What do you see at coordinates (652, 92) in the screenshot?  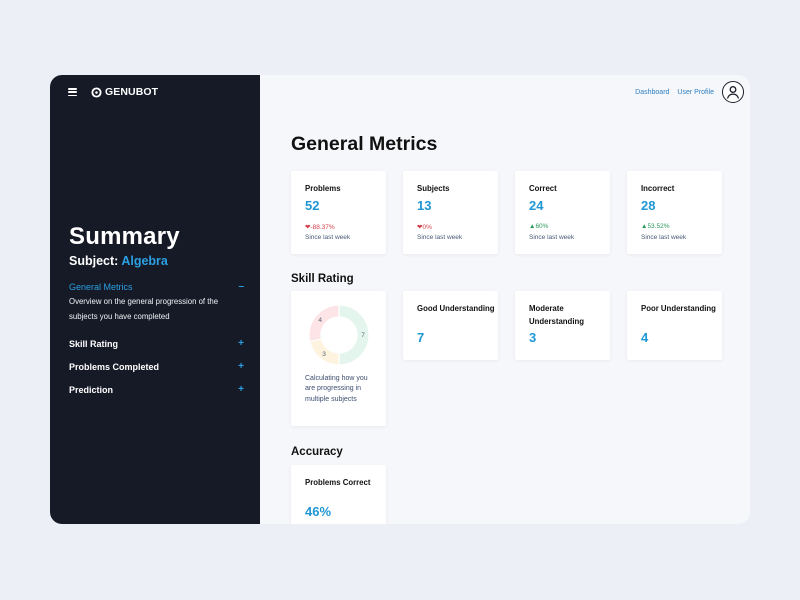 I see `dashboard-link: Dashboard` at bounding box center [652, 92].